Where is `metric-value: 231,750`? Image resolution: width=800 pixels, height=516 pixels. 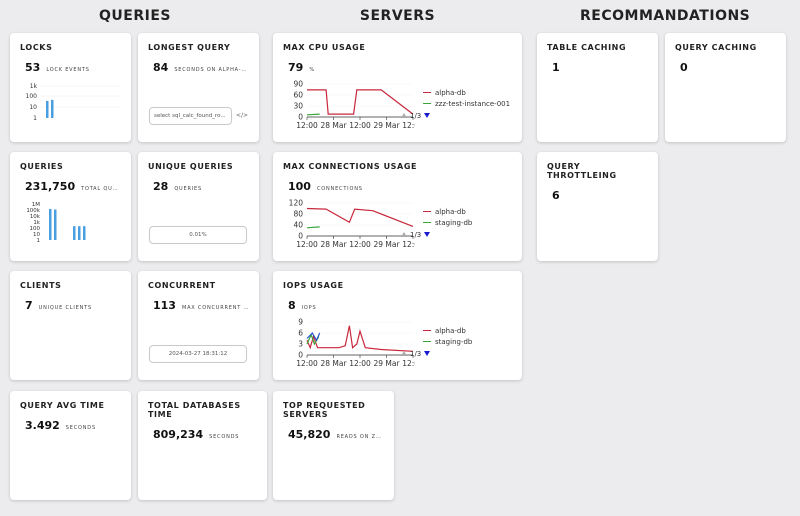
metric-value: 231,750 is located at coordinates (50, 186).